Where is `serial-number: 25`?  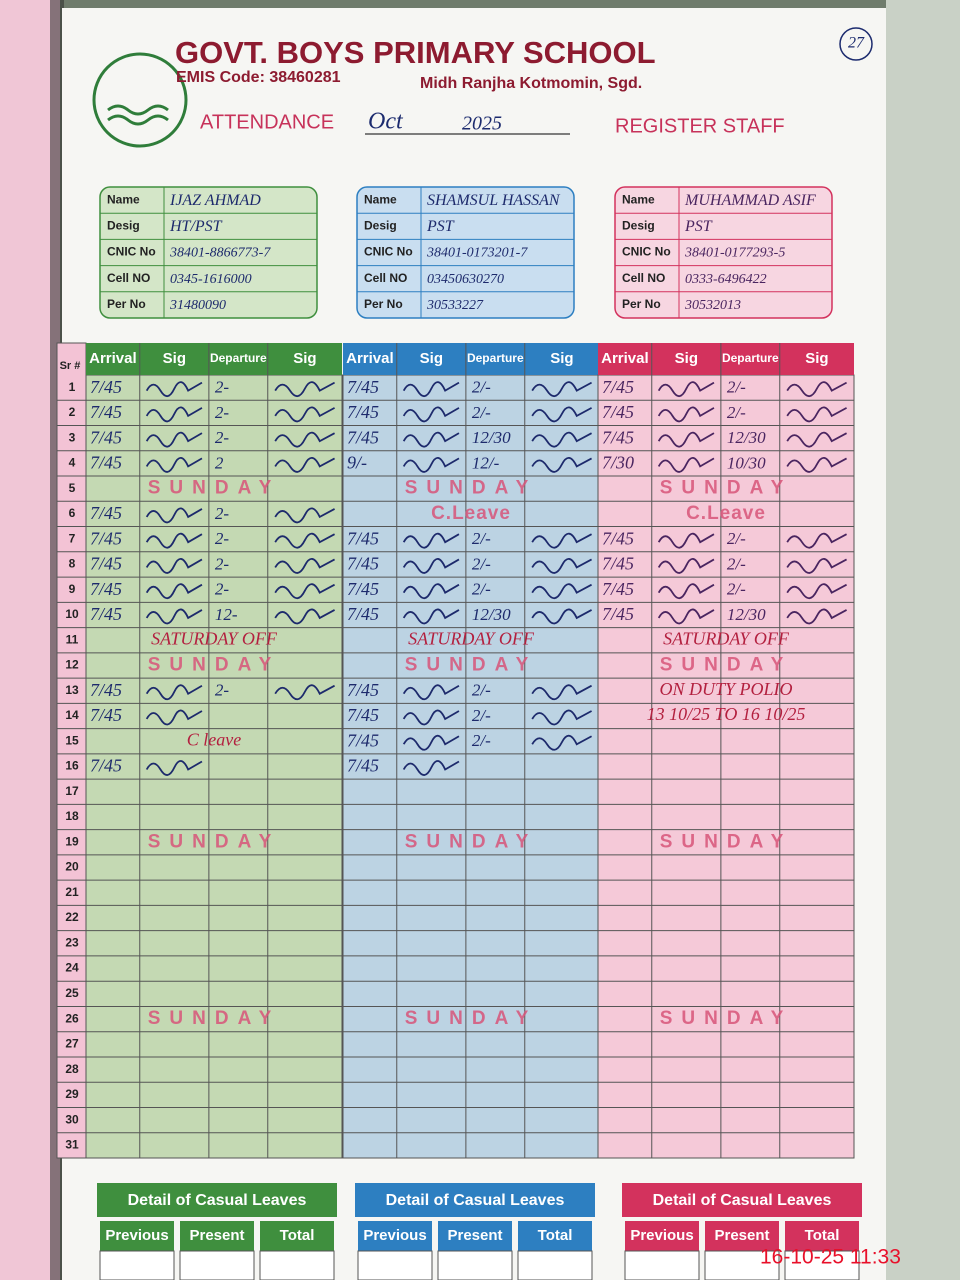
serial-number: 25 is located at coordinates (72, 993).